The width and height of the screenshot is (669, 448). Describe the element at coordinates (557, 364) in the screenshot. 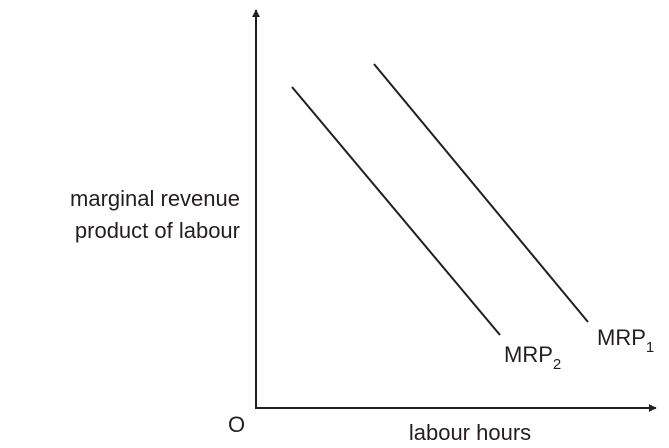

I see `curve-label-sub: 2` at that location.